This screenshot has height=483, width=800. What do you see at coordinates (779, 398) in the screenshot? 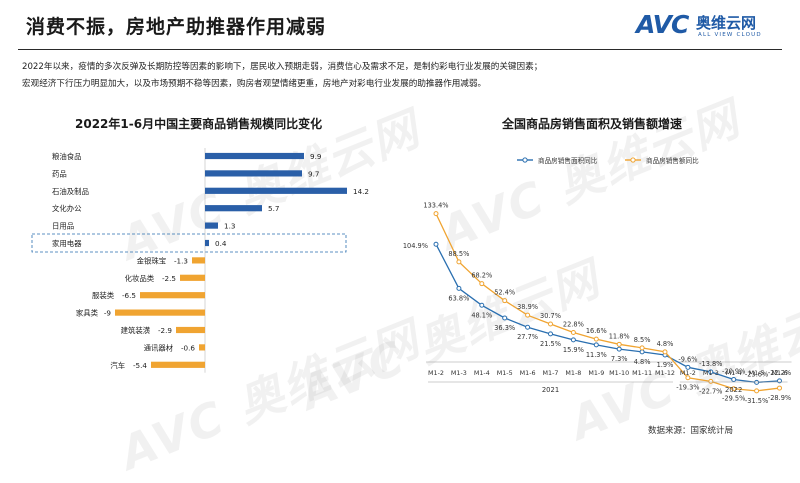
I see `amount-value-label: -28.9%` at bounding box center [779, 398].